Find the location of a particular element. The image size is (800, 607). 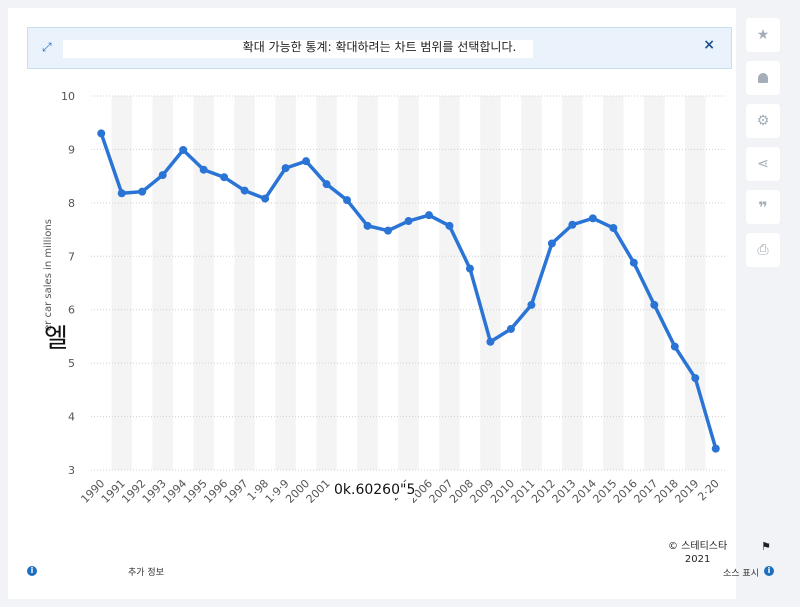

notification-button is located at coordinates (763, 78).